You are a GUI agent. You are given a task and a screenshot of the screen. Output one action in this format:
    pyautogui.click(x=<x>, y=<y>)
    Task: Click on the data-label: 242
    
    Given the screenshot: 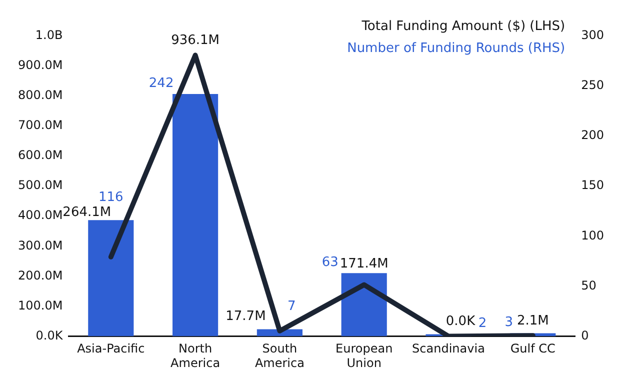 What is the action you would take?
    pyautogui.click(x=161, y=83)
    